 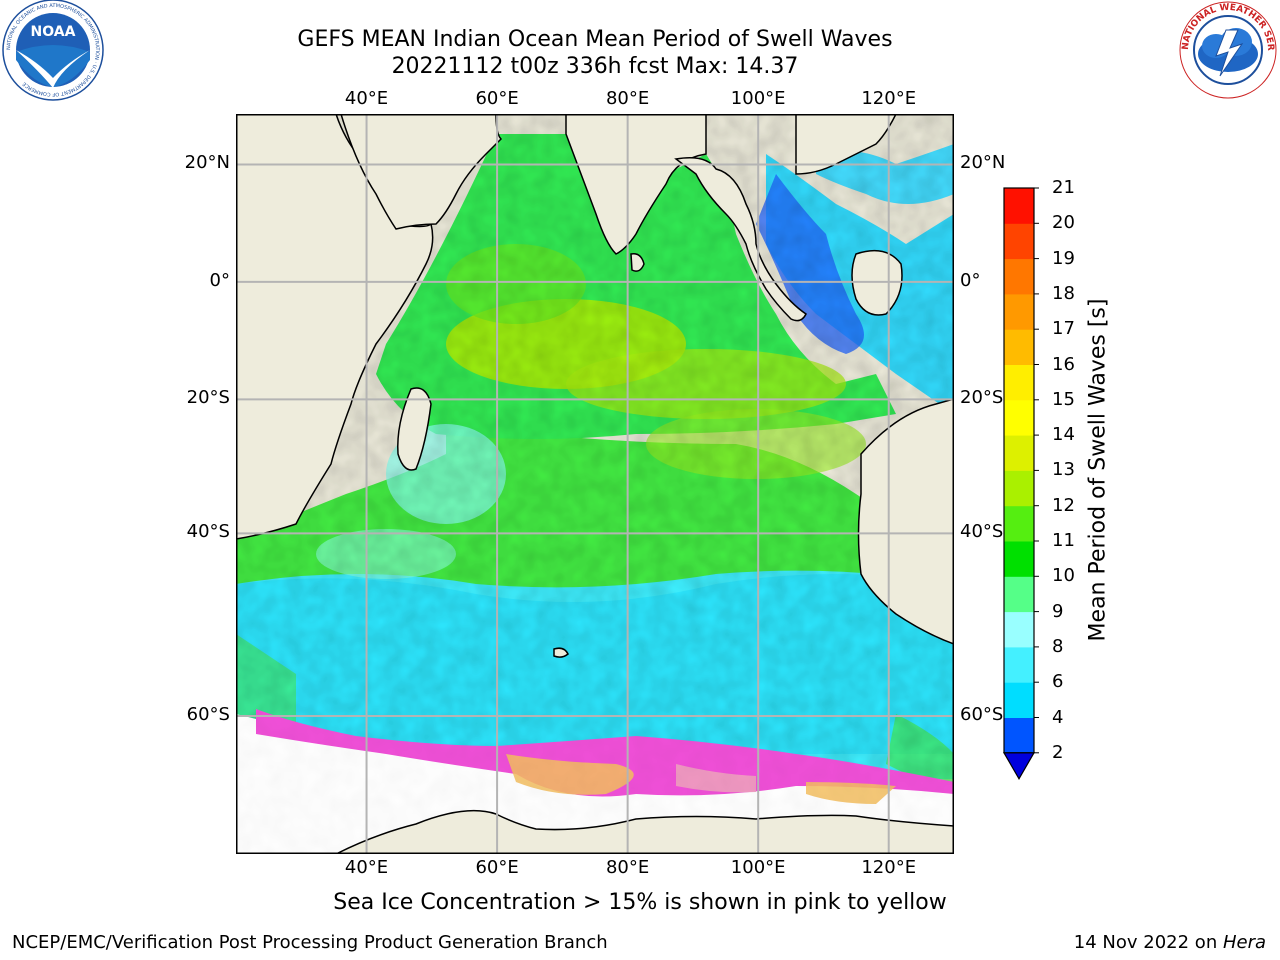 What do you see at coordinates (1063, 223) in the screenshot?
I see `colorbar-tick-label: 20` at bounding box center [1063, 223].